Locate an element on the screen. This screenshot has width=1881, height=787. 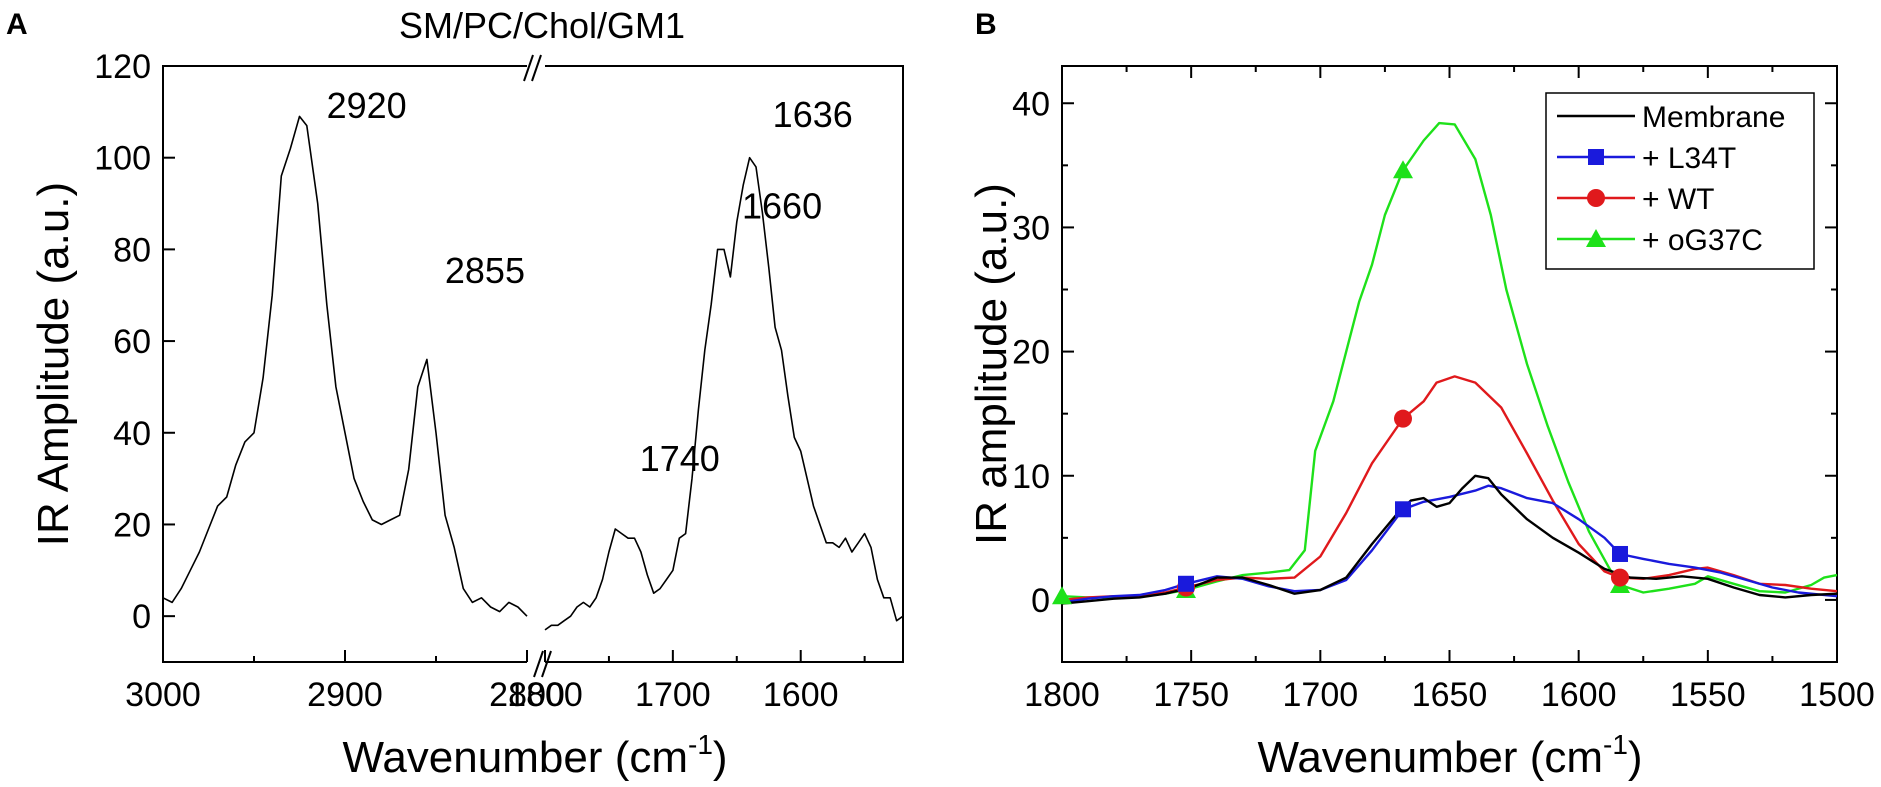
chart-a-xlabel: Wavenumber (cm-1) is located at coordinates (534, 755).